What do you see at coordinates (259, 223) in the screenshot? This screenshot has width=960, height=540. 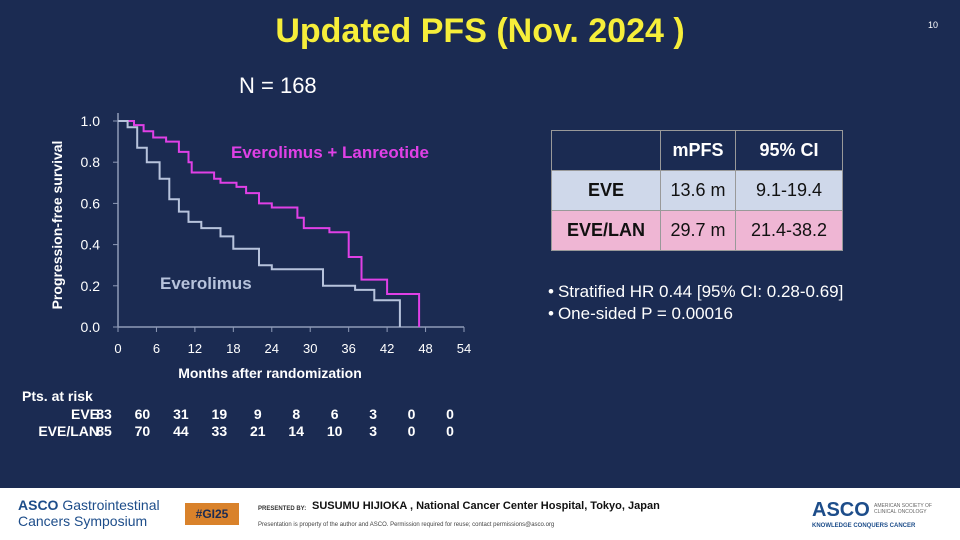 I see `series-line-eve` at bounding box center [259, 223].